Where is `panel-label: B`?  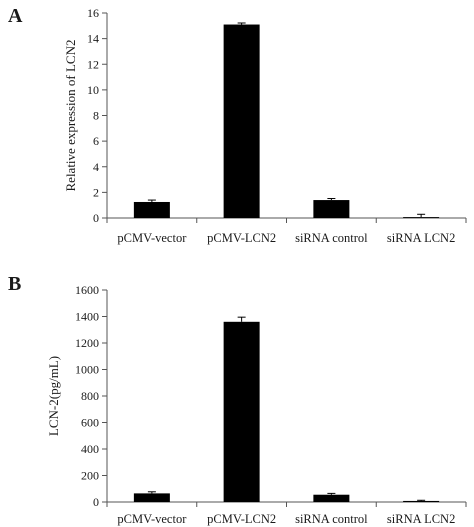
panel-label: B is located at coordinates (14, 284).